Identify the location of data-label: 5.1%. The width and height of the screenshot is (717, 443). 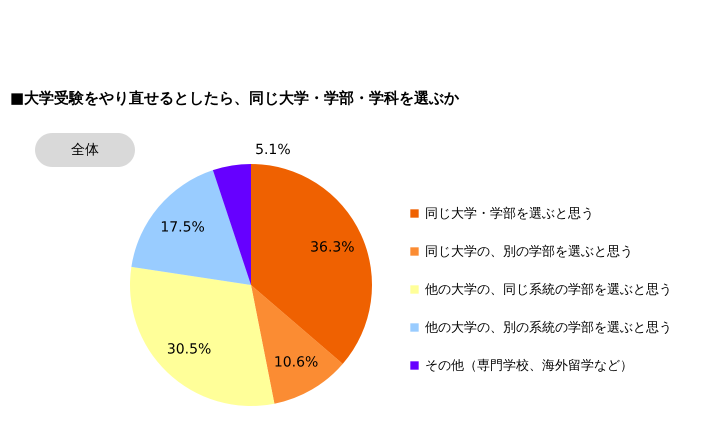
(273, 150).